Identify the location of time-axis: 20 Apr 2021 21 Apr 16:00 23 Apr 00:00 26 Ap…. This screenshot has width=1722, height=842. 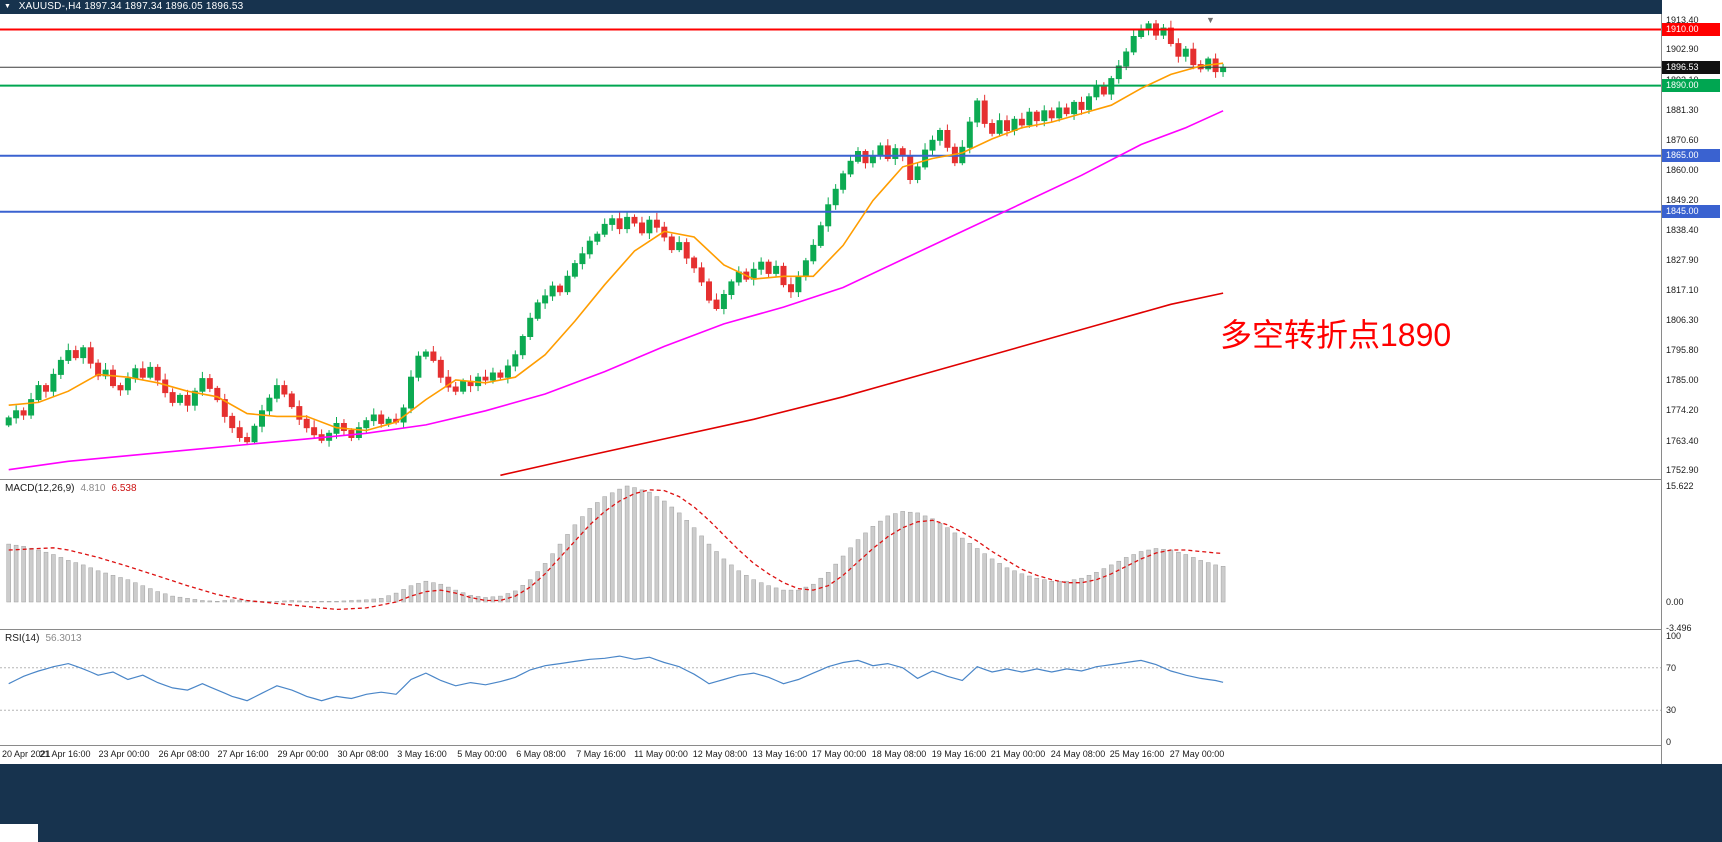
(830, 755).